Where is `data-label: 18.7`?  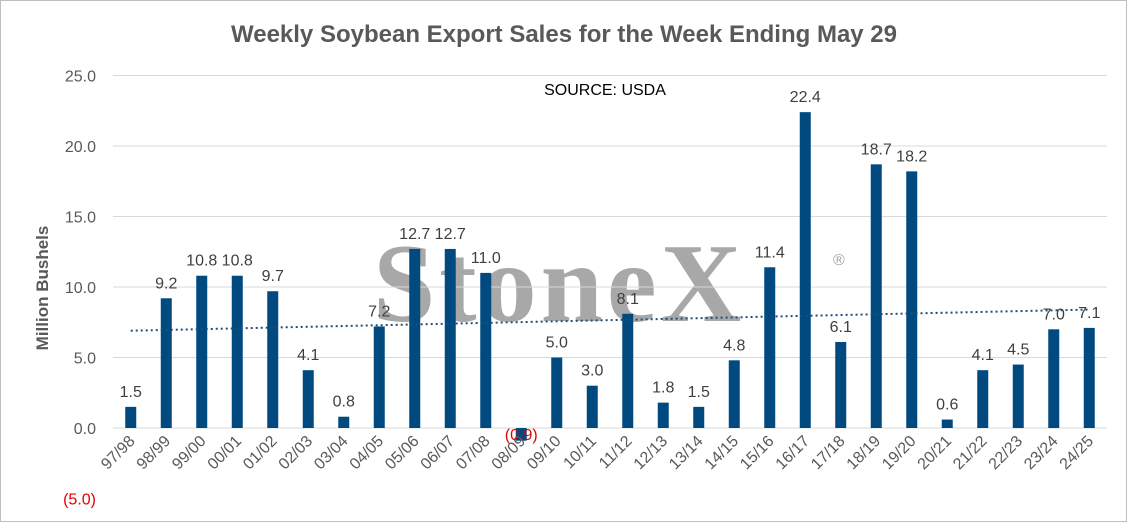 data-label: 18.7 is located at coordinates (876, 149).